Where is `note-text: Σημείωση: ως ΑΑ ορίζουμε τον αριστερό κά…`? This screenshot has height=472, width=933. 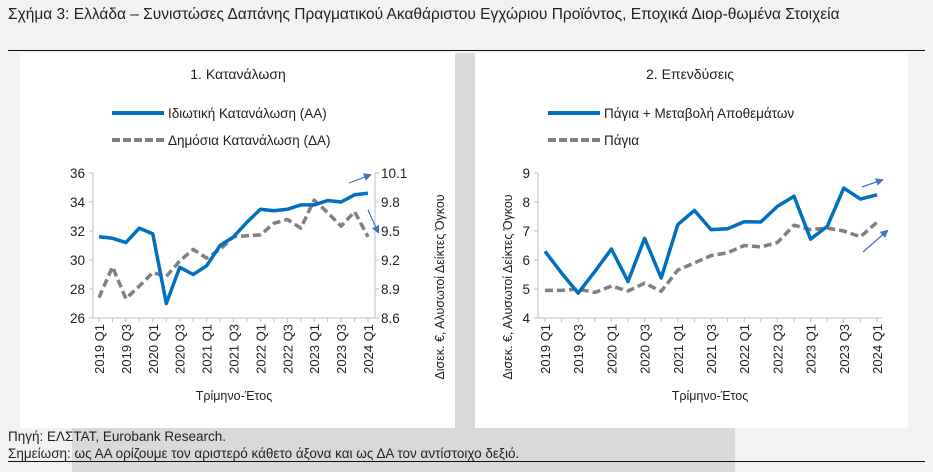 note-text: Σημείωση: ως ΑΑ ορίζουμε τον αριστερό κά… is located at coordinates (264, 453).